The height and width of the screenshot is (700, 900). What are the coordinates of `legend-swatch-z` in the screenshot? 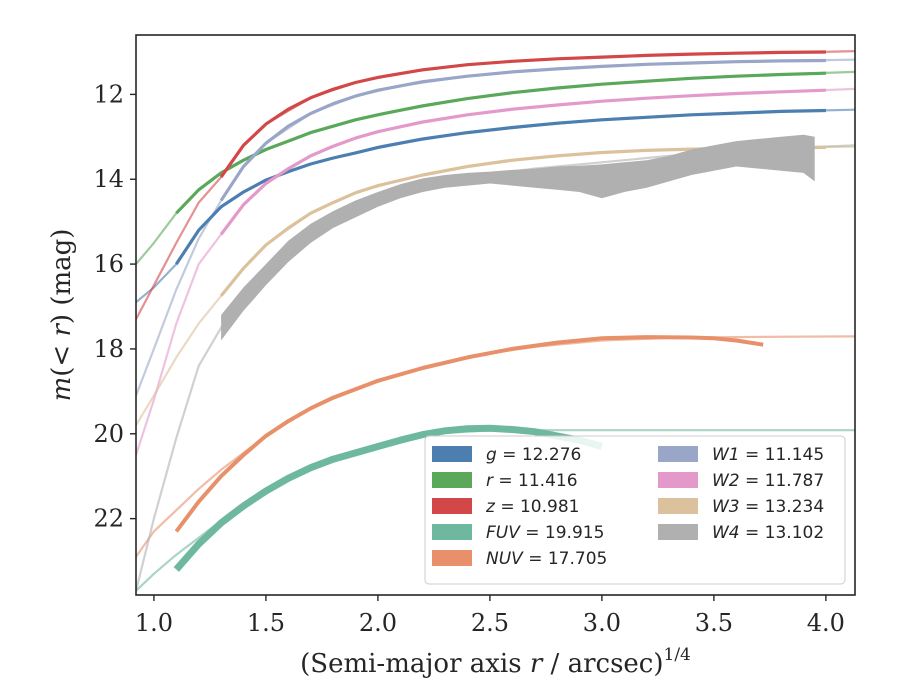 It's located at (452, 506).